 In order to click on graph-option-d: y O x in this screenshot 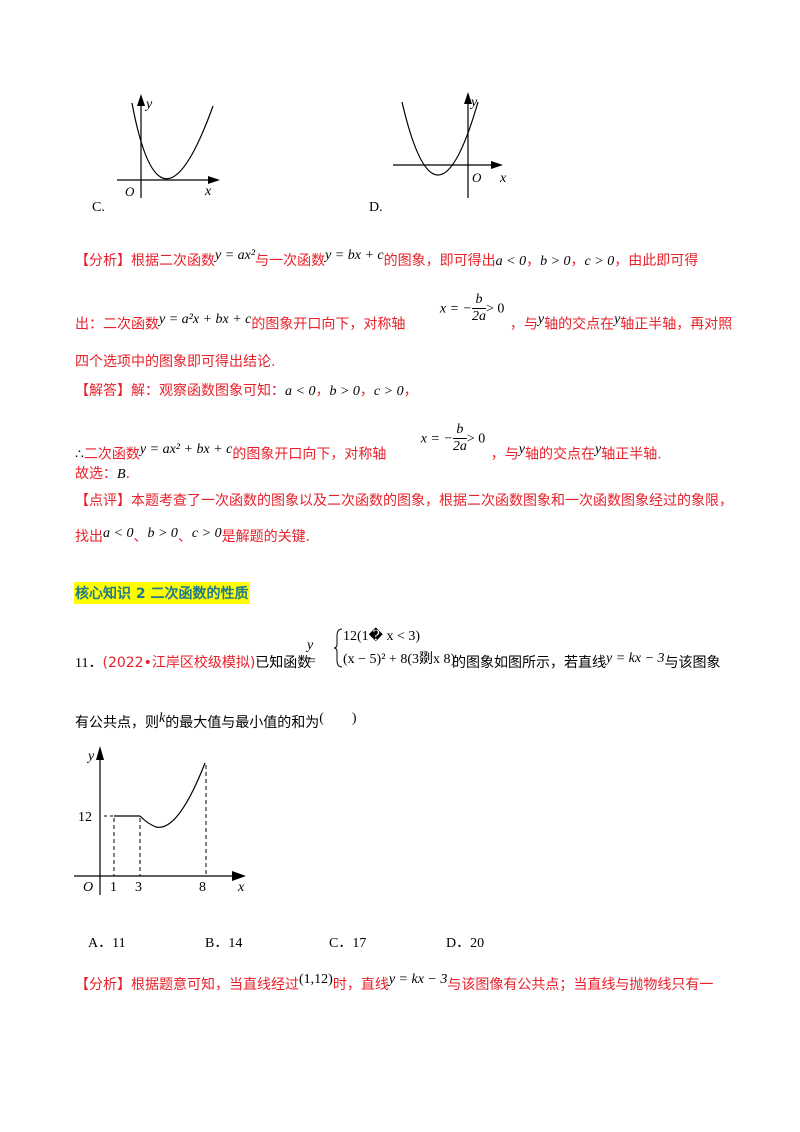, I will do `click(450, 145)`.